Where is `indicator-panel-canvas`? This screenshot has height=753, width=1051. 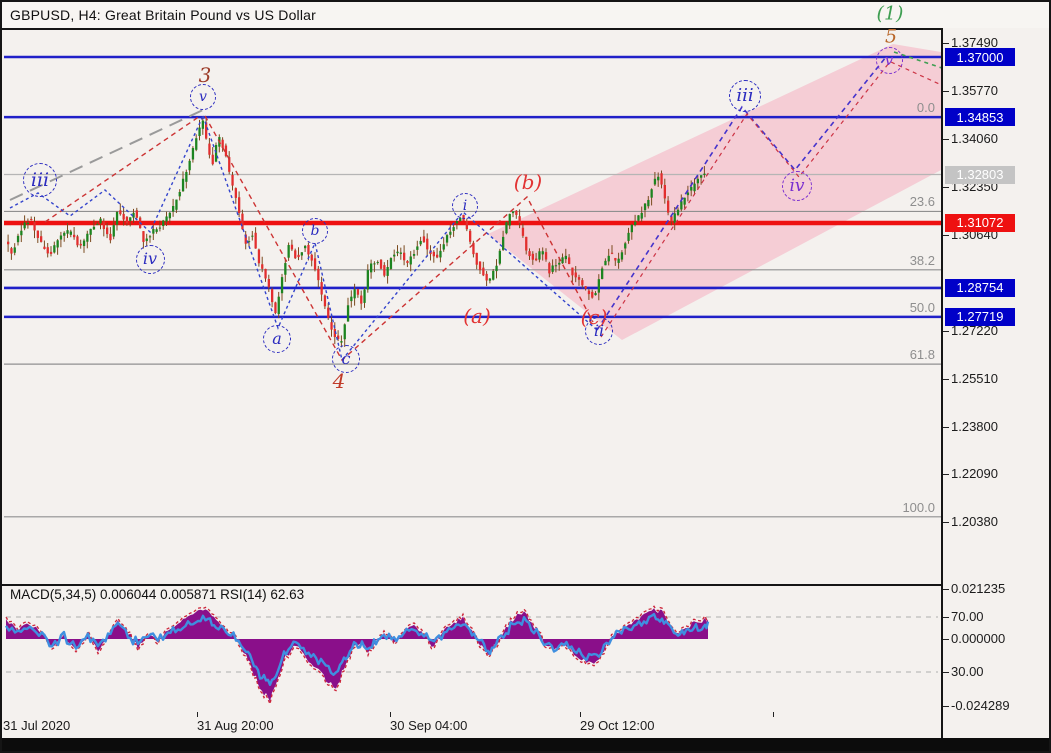
indicator-panel-canvas is located at coordinates (472, 649).